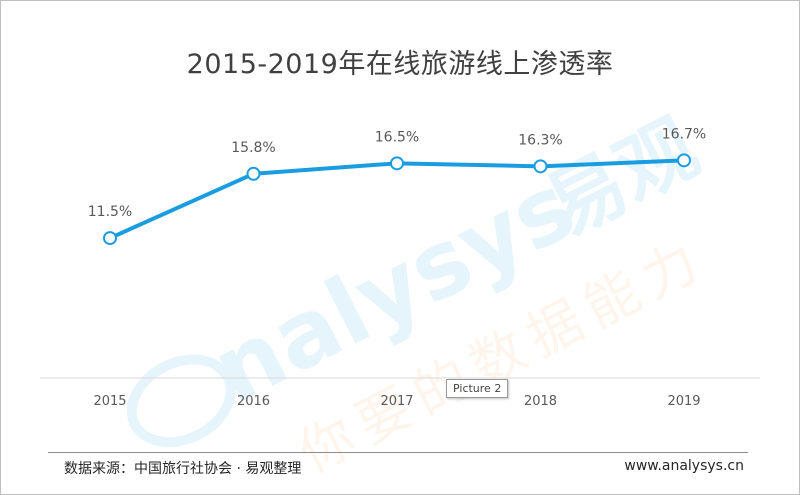 The image size is (800, 495). Describe the element at coordinates (183, 469) in the screenshot. I see `source-note: 数据来源：中国旅行社协会 · 易观整理` at that location.